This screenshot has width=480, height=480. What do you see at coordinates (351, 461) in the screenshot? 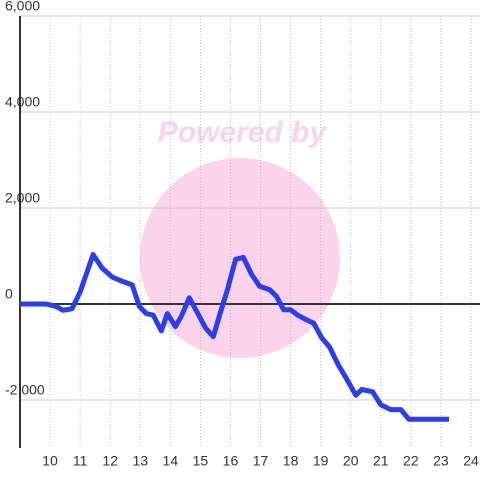
I see `x-tick-label: 20` at bounding box center [351, 461].